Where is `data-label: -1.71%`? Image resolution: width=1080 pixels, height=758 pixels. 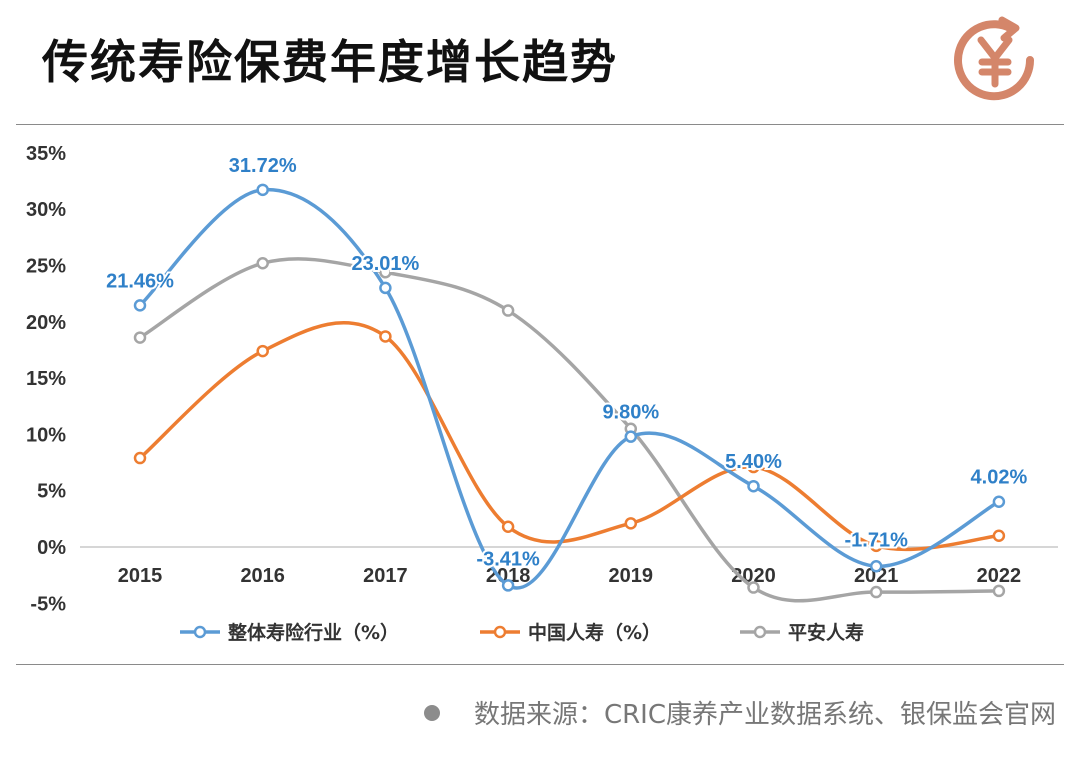
data-label: -1.71% is located at coordinates (877, 540).